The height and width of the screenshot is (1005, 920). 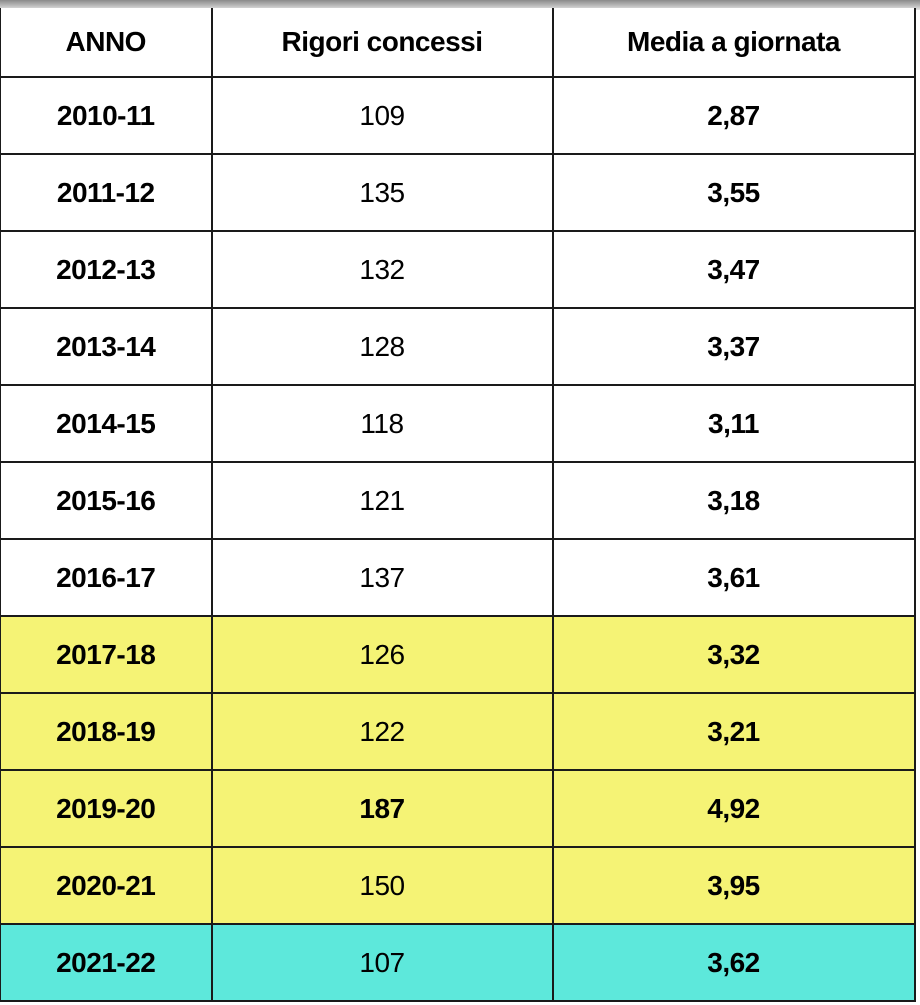 I want to click on header-anno: ANNO, so click(x=106, y=43).